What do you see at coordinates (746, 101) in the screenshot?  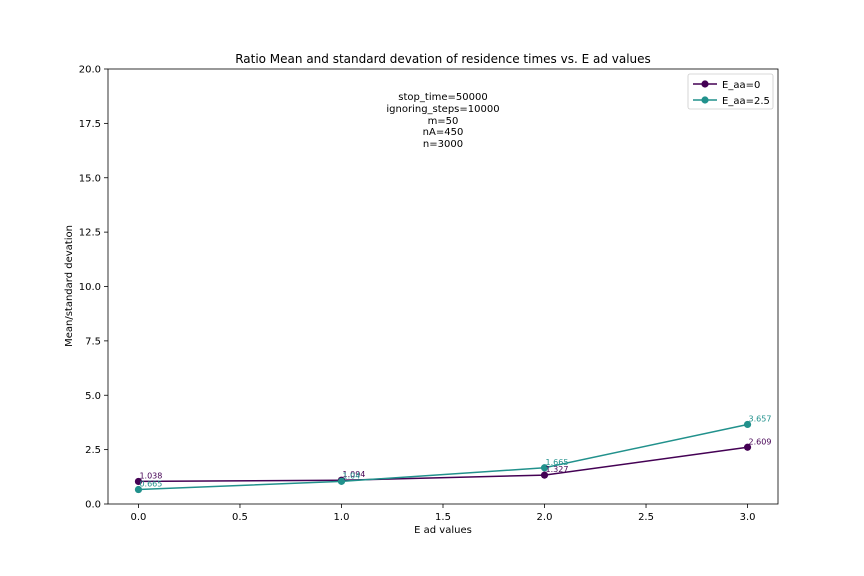 I see `legend-label-e-aa-2-5: E_aa=2.5` at bounding box center [746, 101].